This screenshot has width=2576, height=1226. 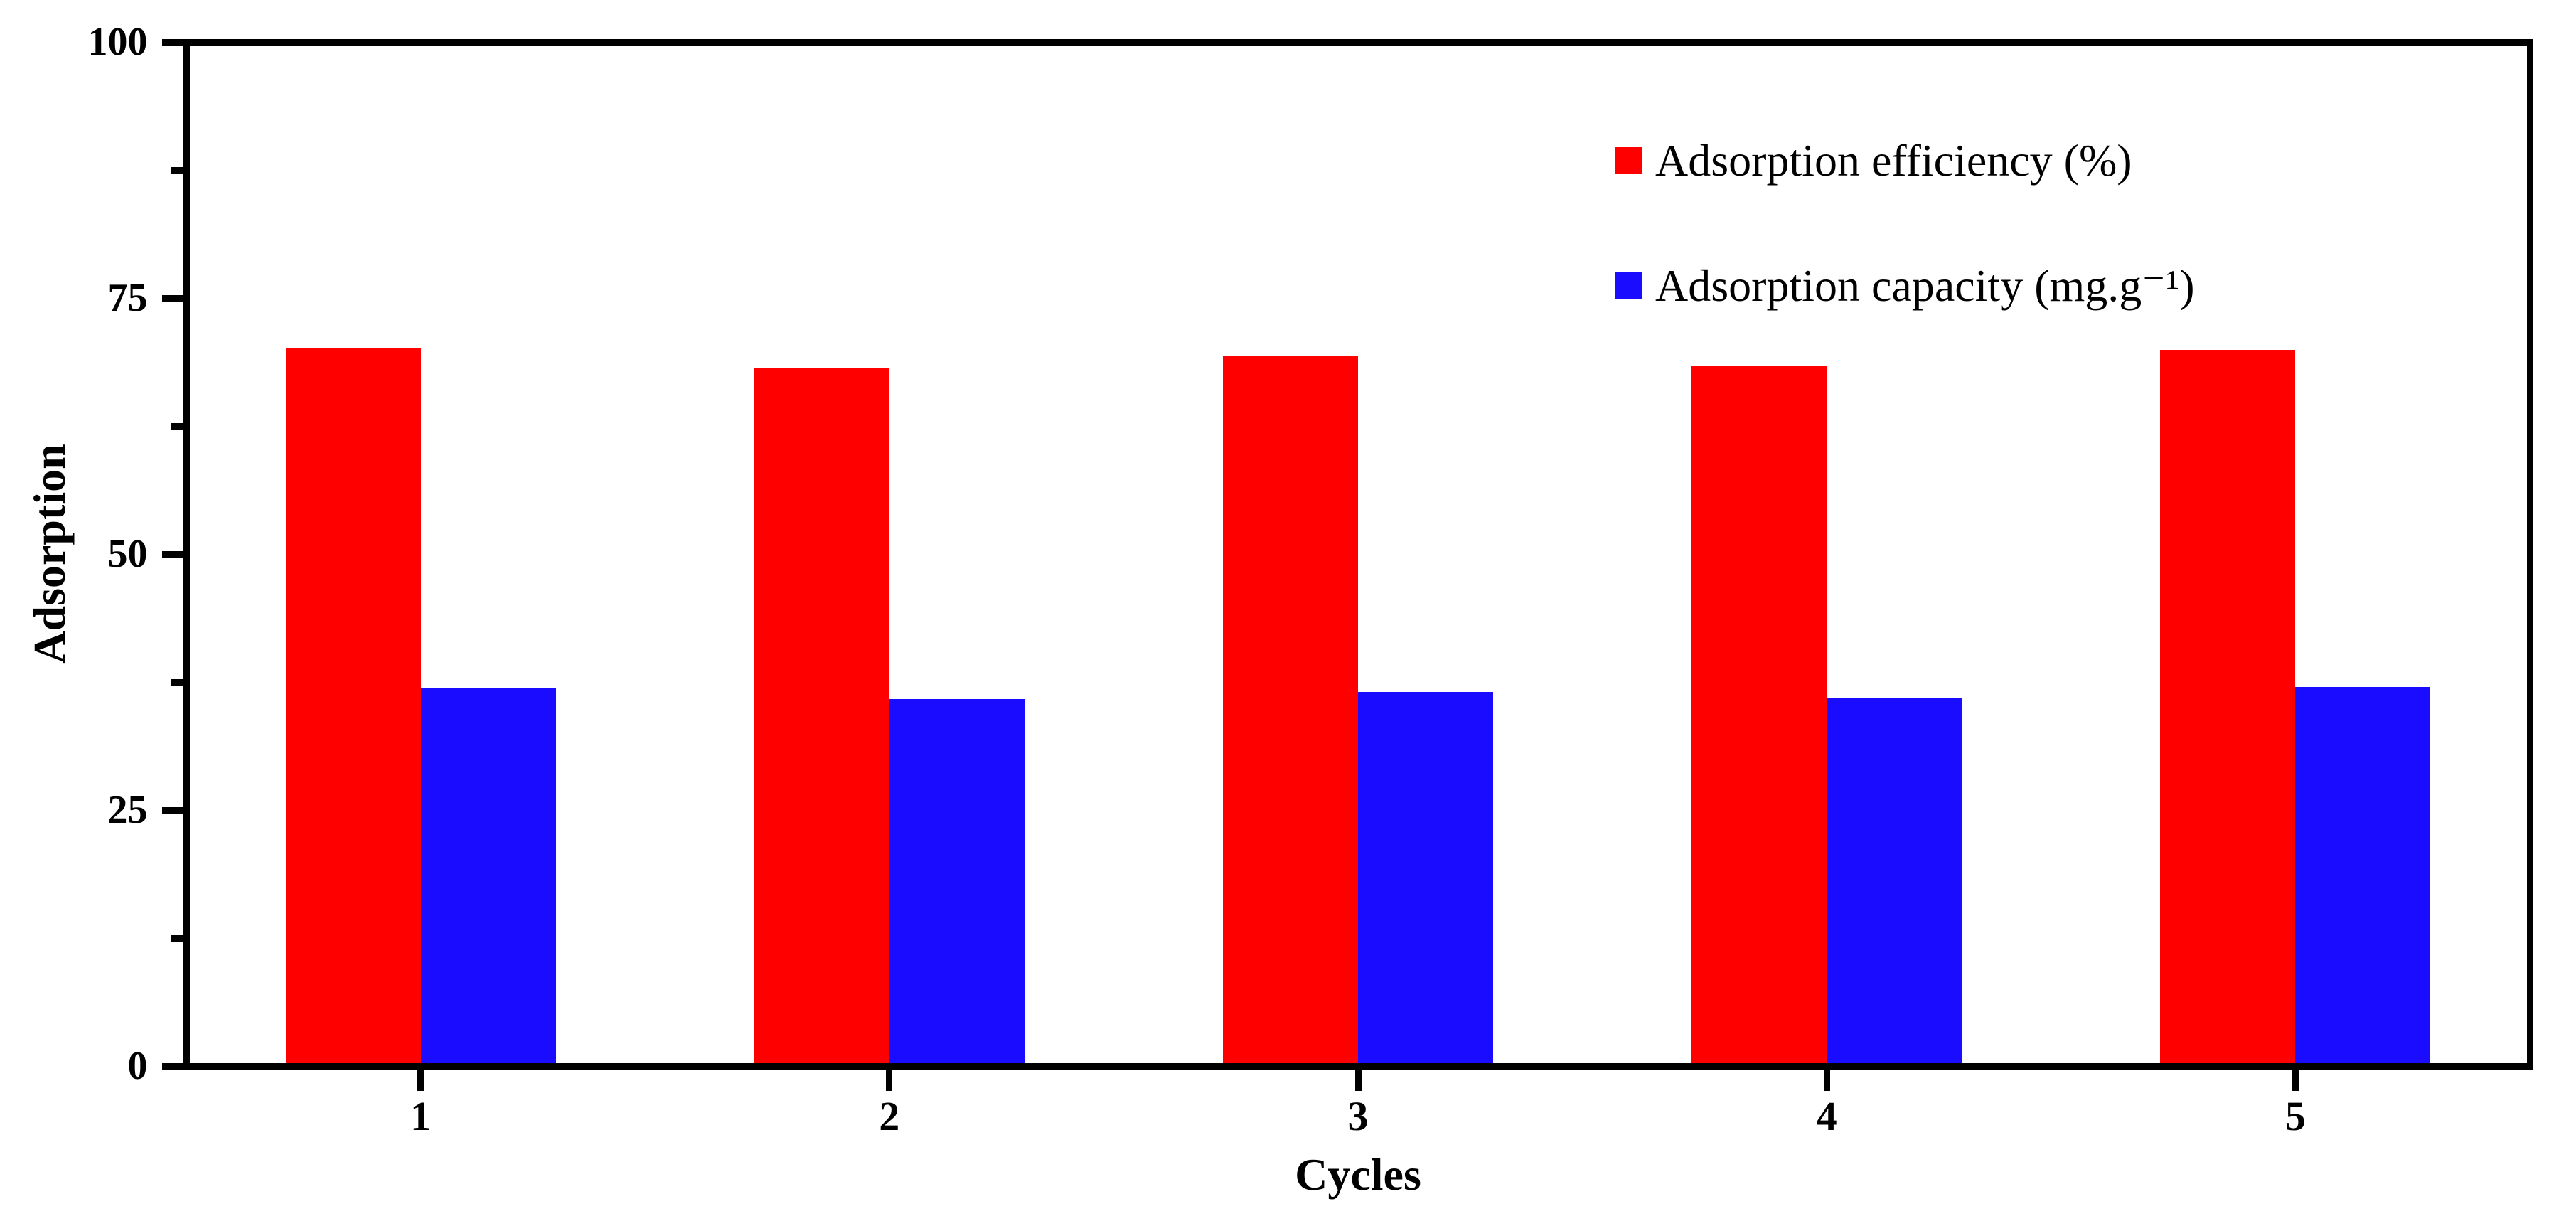 I want to click on legend-label: Adsorption capacity (mg.g⁻¹), so click(x=1925, y=285).